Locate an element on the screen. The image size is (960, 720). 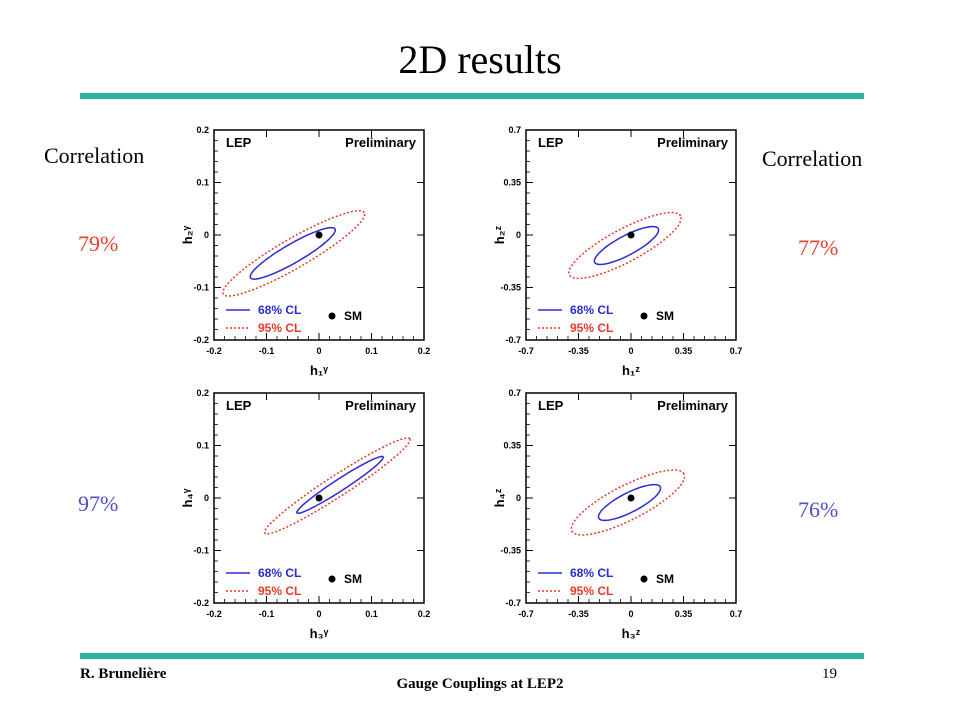
correlation-value-top-right: 77% is located at coordinates (818, 247).